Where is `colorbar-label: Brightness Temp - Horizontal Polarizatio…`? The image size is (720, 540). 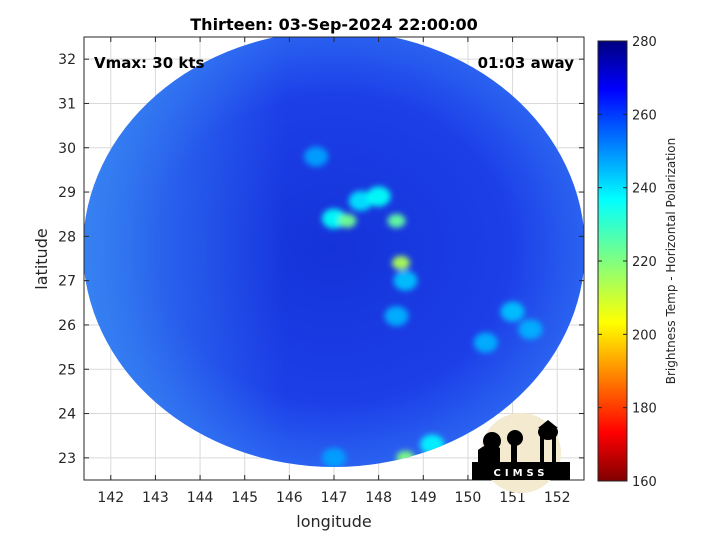
colorbar-label: Brightness Temp - Horizontal Polarizatio… is located at coordinates (671, 261).